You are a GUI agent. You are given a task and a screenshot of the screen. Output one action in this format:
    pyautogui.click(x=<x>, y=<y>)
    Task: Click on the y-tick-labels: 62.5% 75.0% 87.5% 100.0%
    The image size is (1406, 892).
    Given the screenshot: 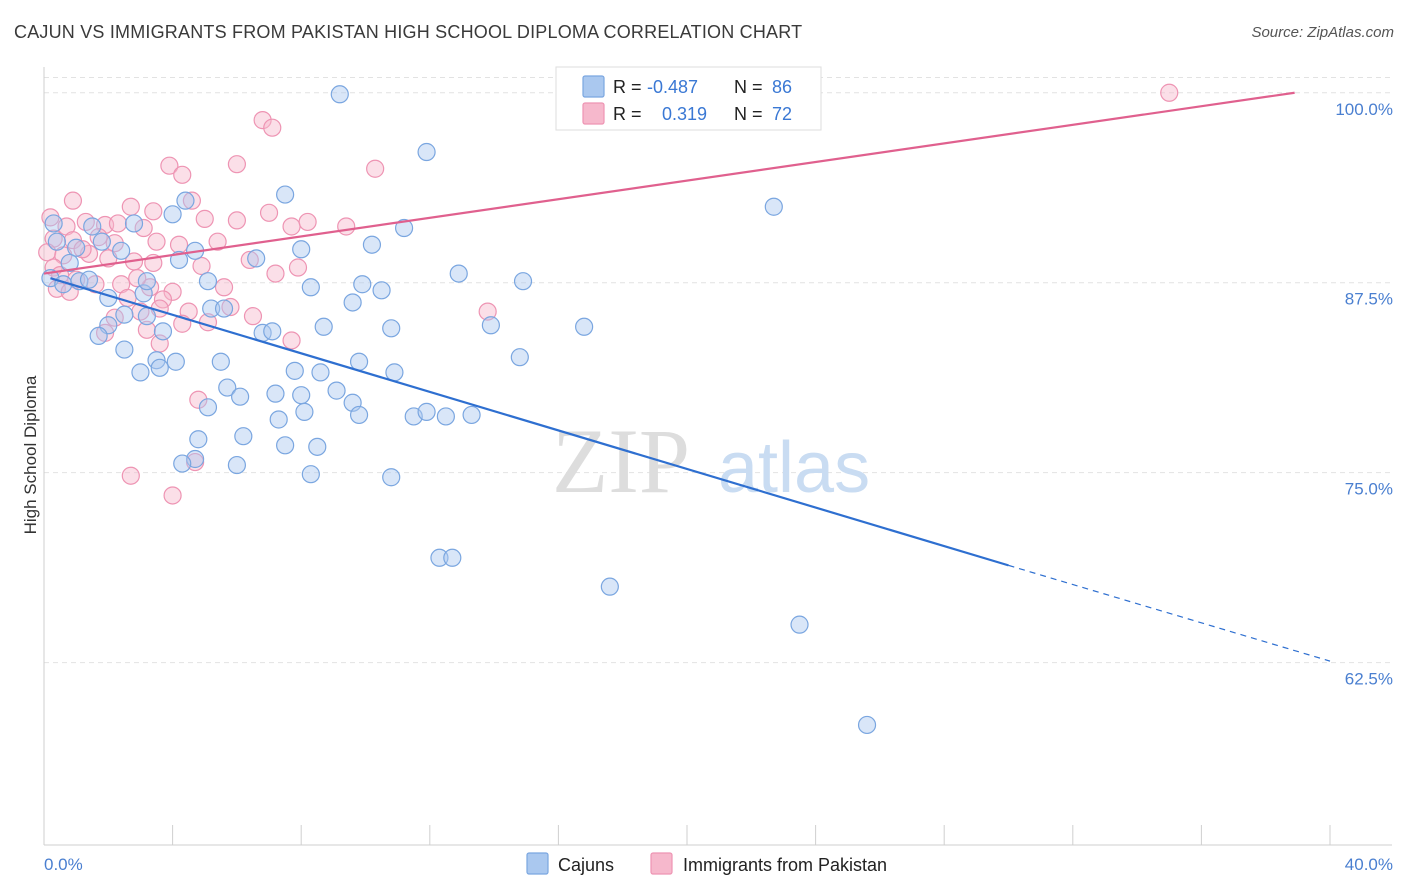 What is the action you would take?
    pyautogui.click(x=1364, y=394)
    